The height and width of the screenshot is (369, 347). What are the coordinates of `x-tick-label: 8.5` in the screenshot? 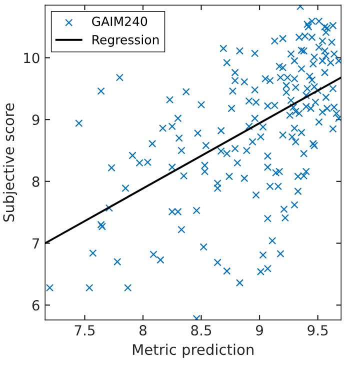 It's located at (201, 330).